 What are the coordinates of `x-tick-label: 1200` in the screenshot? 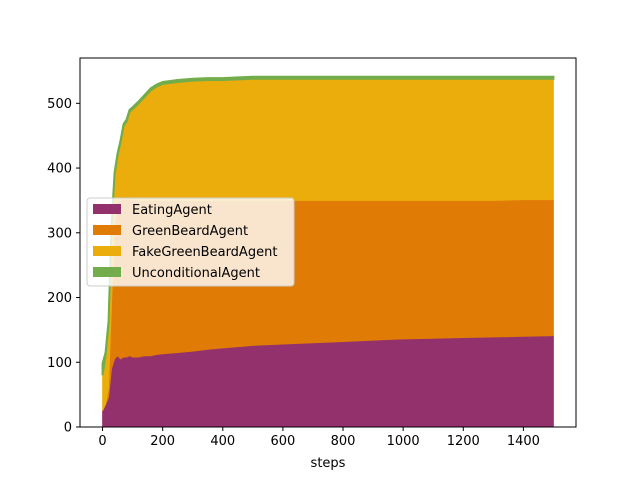 It's located at (463, 441).